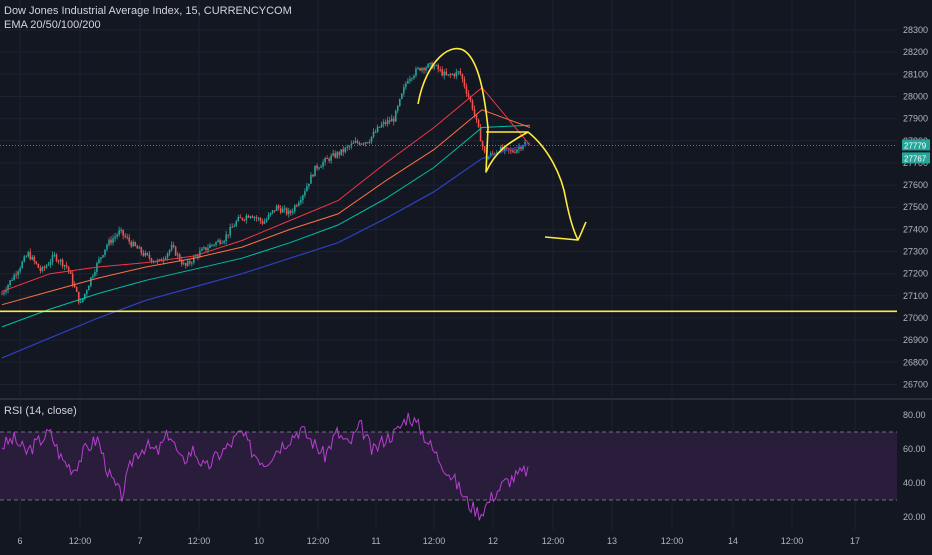  I want to click on rsi-axis: 20.00 40.00 60.00 80.00, so click(914, 466).